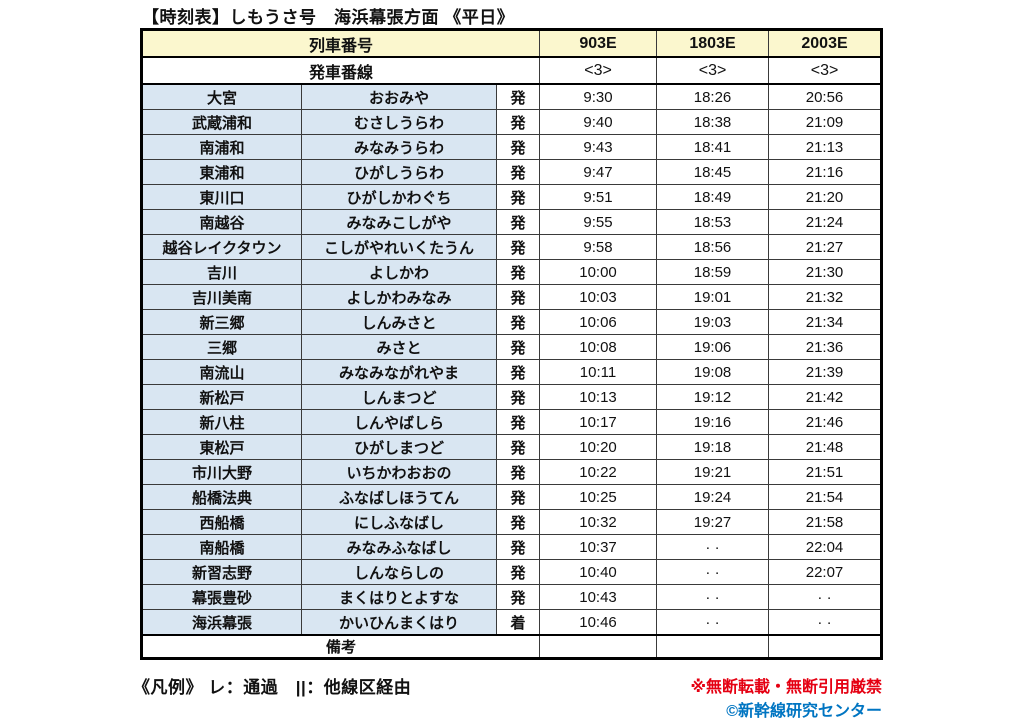  What do you see at coordinates (399, 347) in the screenshot?
I see `station-kana: みさと` at bounding box center [399, 347].